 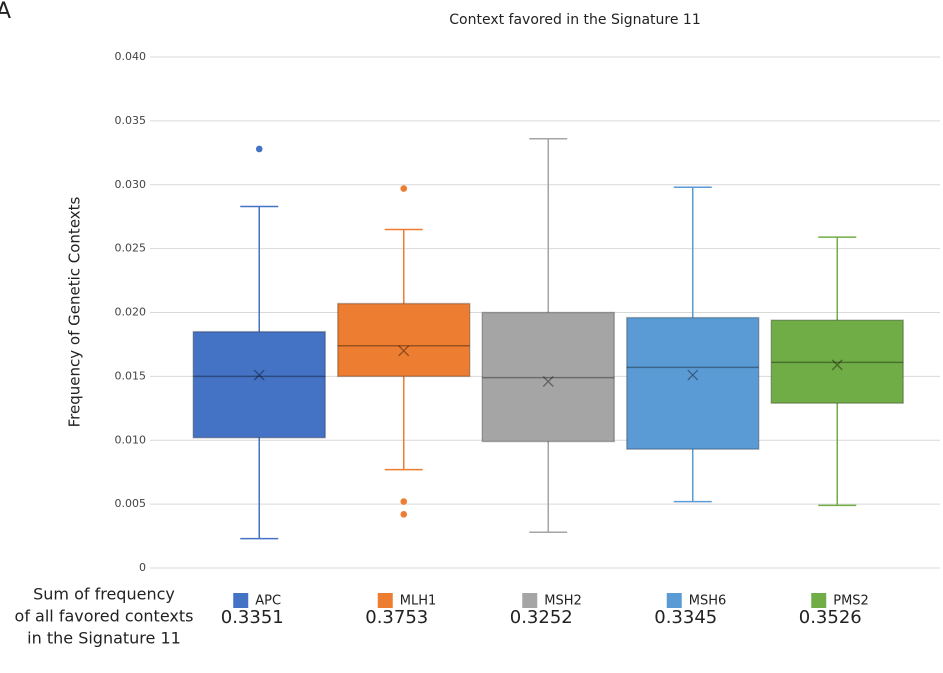 I want to click on legend-label: MLH1, so click(x=418, y=601).